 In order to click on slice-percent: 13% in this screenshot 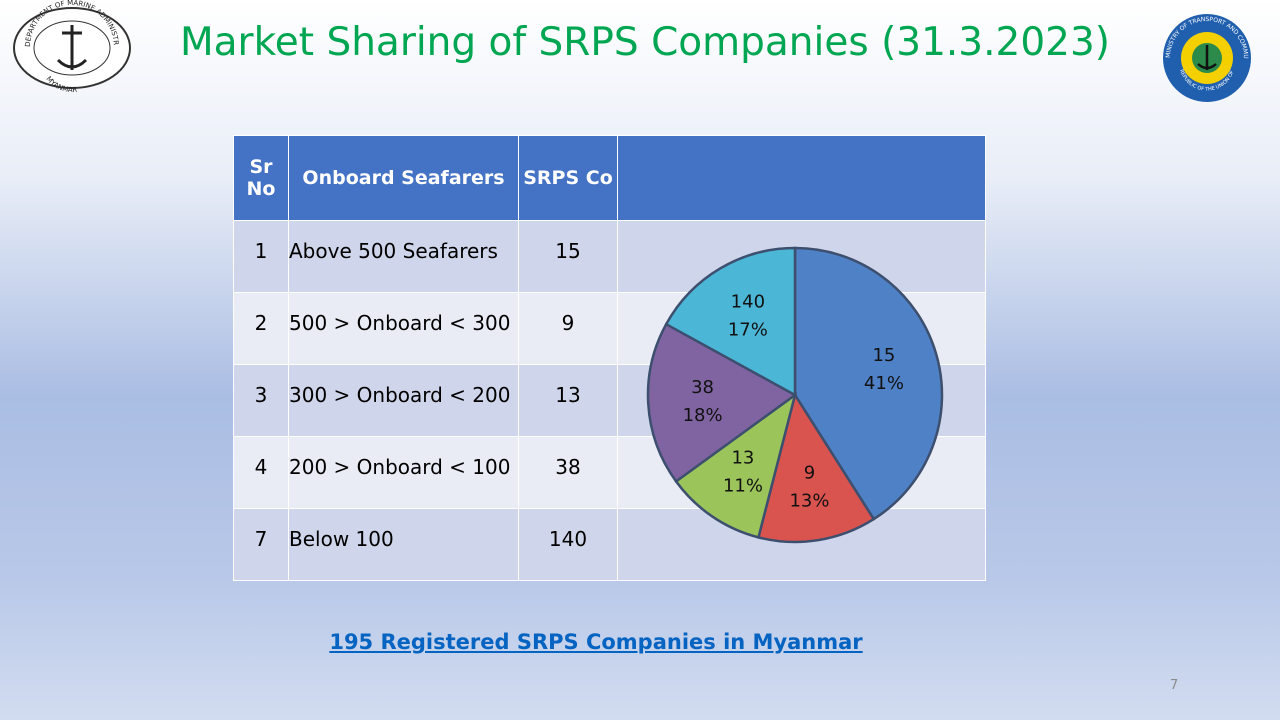, I will do `click(809, 500)`.